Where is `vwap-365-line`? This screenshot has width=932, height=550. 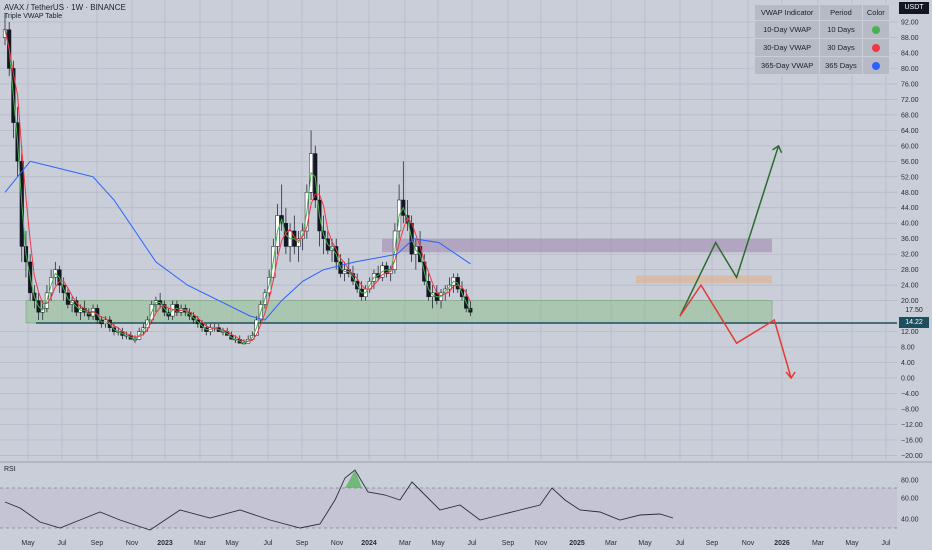
vwap-365-line is located at coordinates (237, 240).